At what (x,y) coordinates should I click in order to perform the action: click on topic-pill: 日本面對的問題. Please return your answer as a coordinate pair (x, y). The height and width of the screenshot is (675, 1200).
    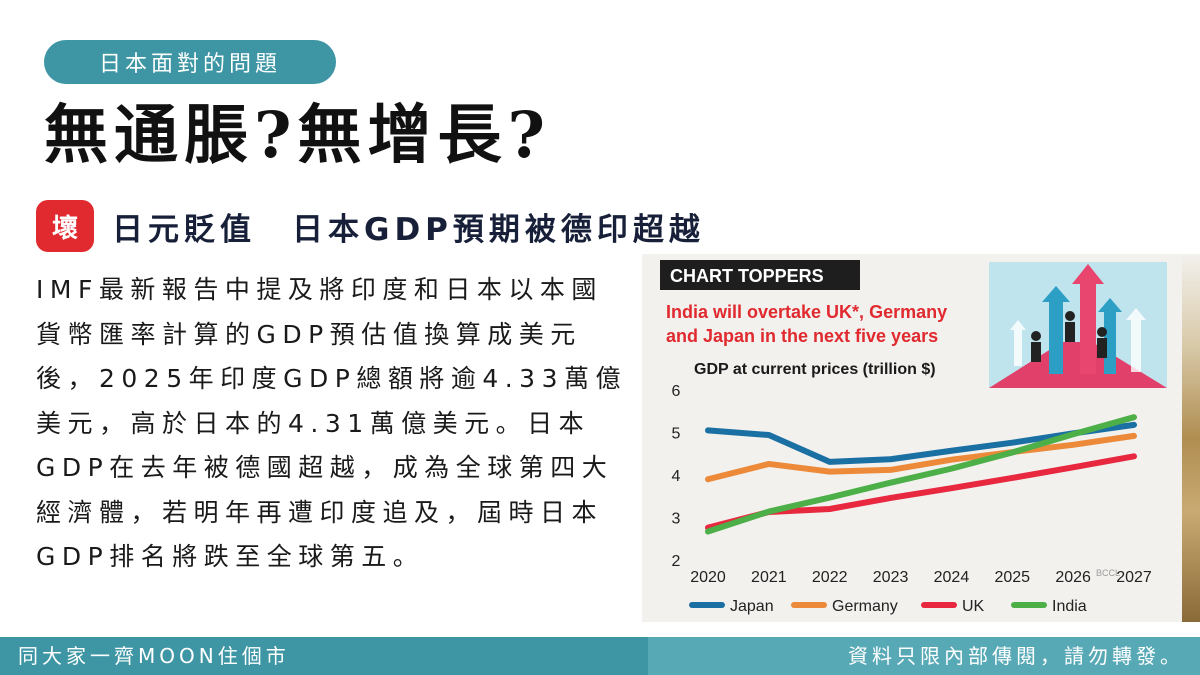
    Looking at the image, I should click on (190, 62).